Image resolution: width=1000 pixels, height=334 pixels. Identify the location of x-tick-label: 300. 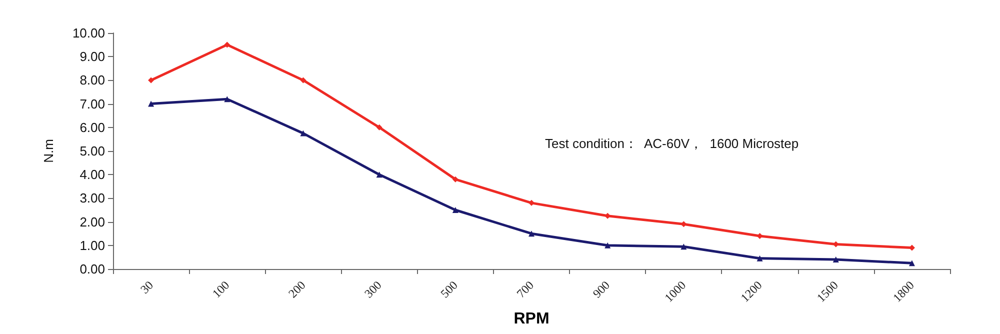
(373, 289).